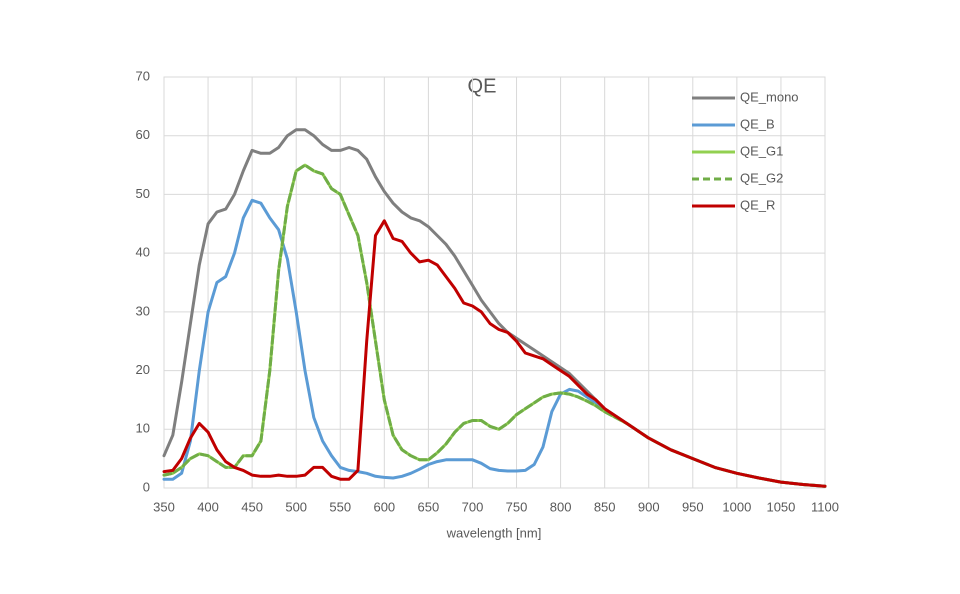  I want to click on x-tick-label: 650, so click(429, 506).